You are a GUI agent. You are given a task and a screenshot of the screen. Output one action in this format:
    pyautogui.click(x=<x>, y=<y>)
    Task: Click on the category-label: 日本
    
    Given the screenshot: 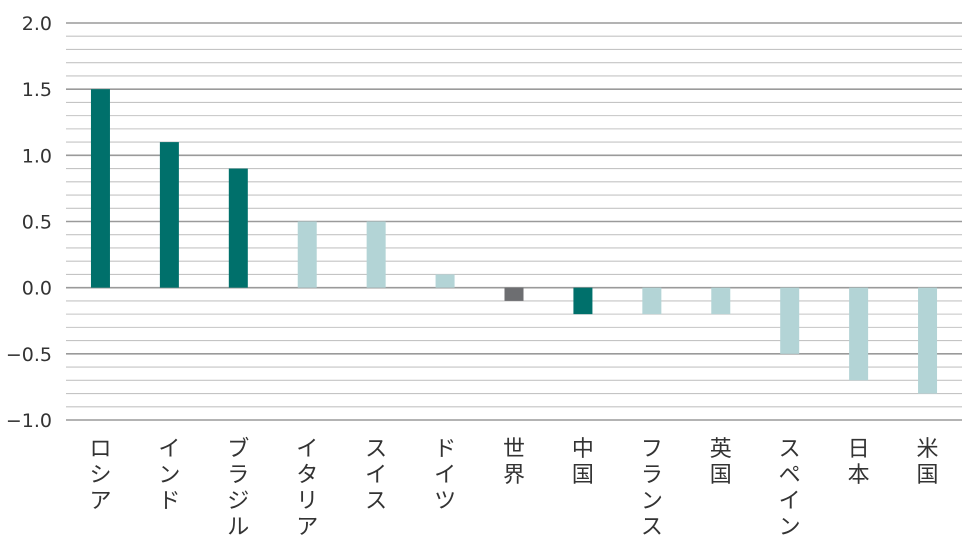 What is the action you would take?
    pyautogui.click(x=859, y=462)
    